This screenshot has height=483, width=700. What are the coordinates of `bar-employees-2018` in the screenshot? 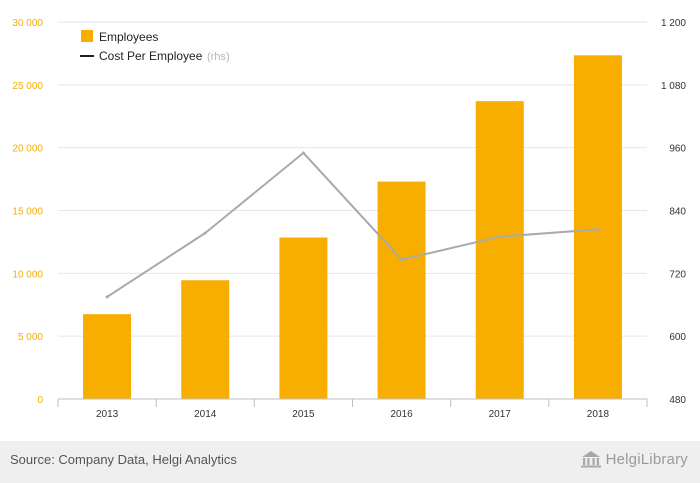 It's located at (597, 227).